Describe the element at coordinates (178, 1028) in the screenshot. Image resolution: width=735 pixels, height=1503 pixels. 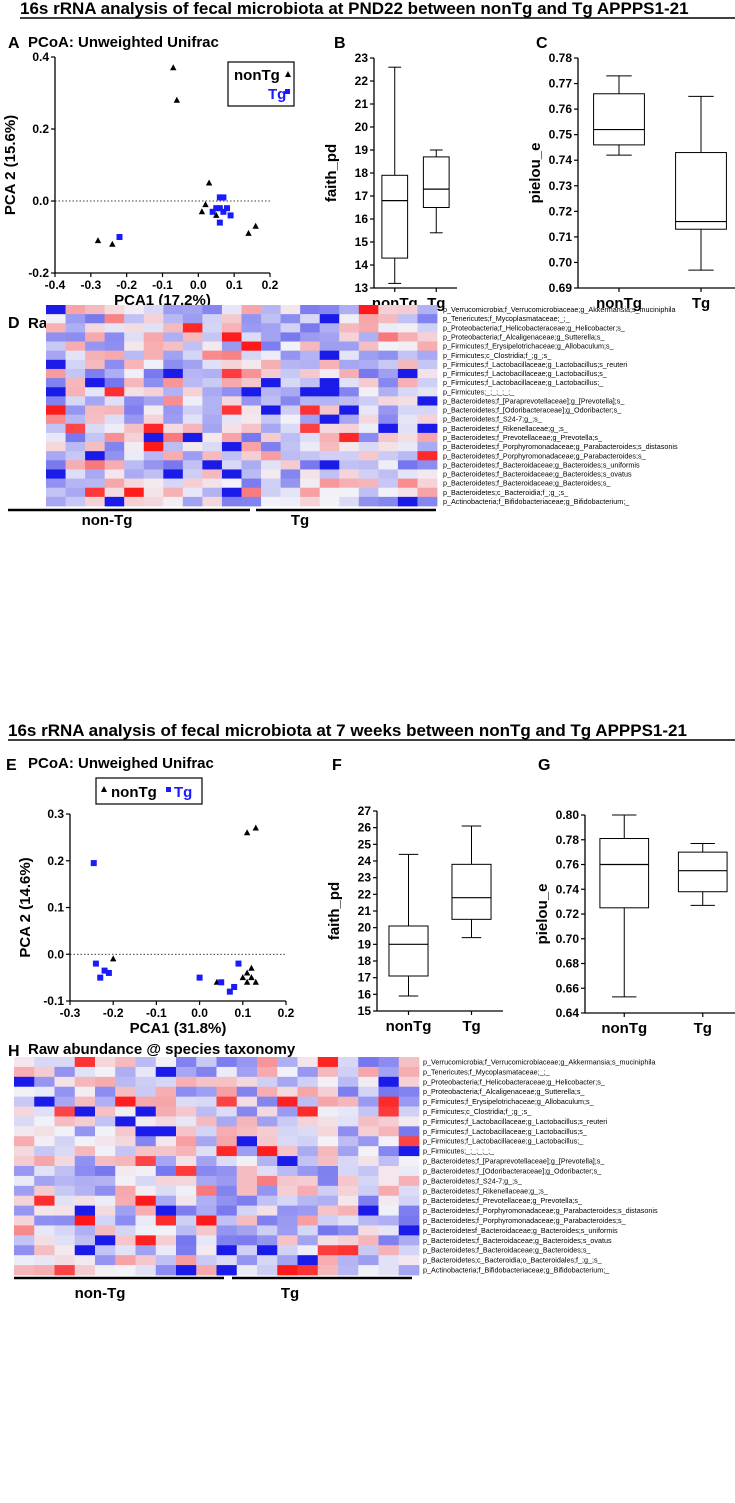
I see `x-axis-label-E: PCA1 (31.8%)` at that location.